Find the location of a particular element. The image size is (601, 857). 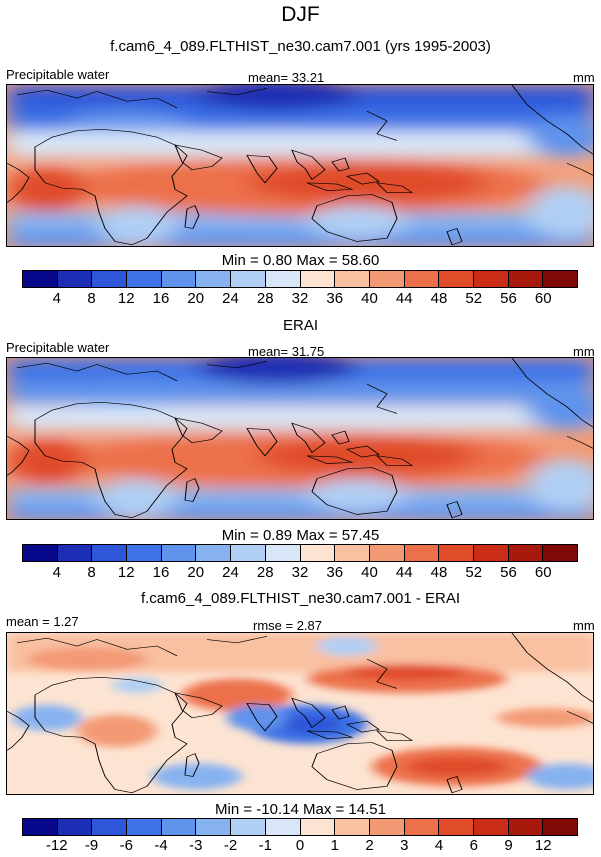

panel3-rmse-label: rmse = 2.87 is located at coordinates (288, 625).